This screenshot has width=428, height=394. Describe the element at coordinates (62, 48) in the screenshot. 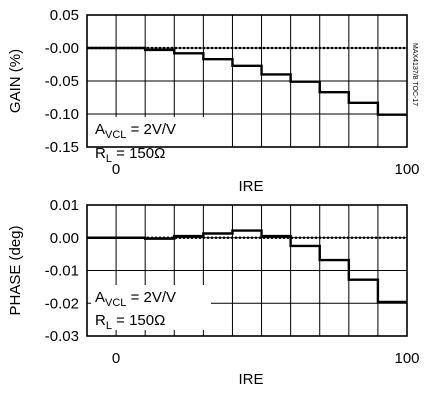

I see `y-tick-label: -0.00` at that location.